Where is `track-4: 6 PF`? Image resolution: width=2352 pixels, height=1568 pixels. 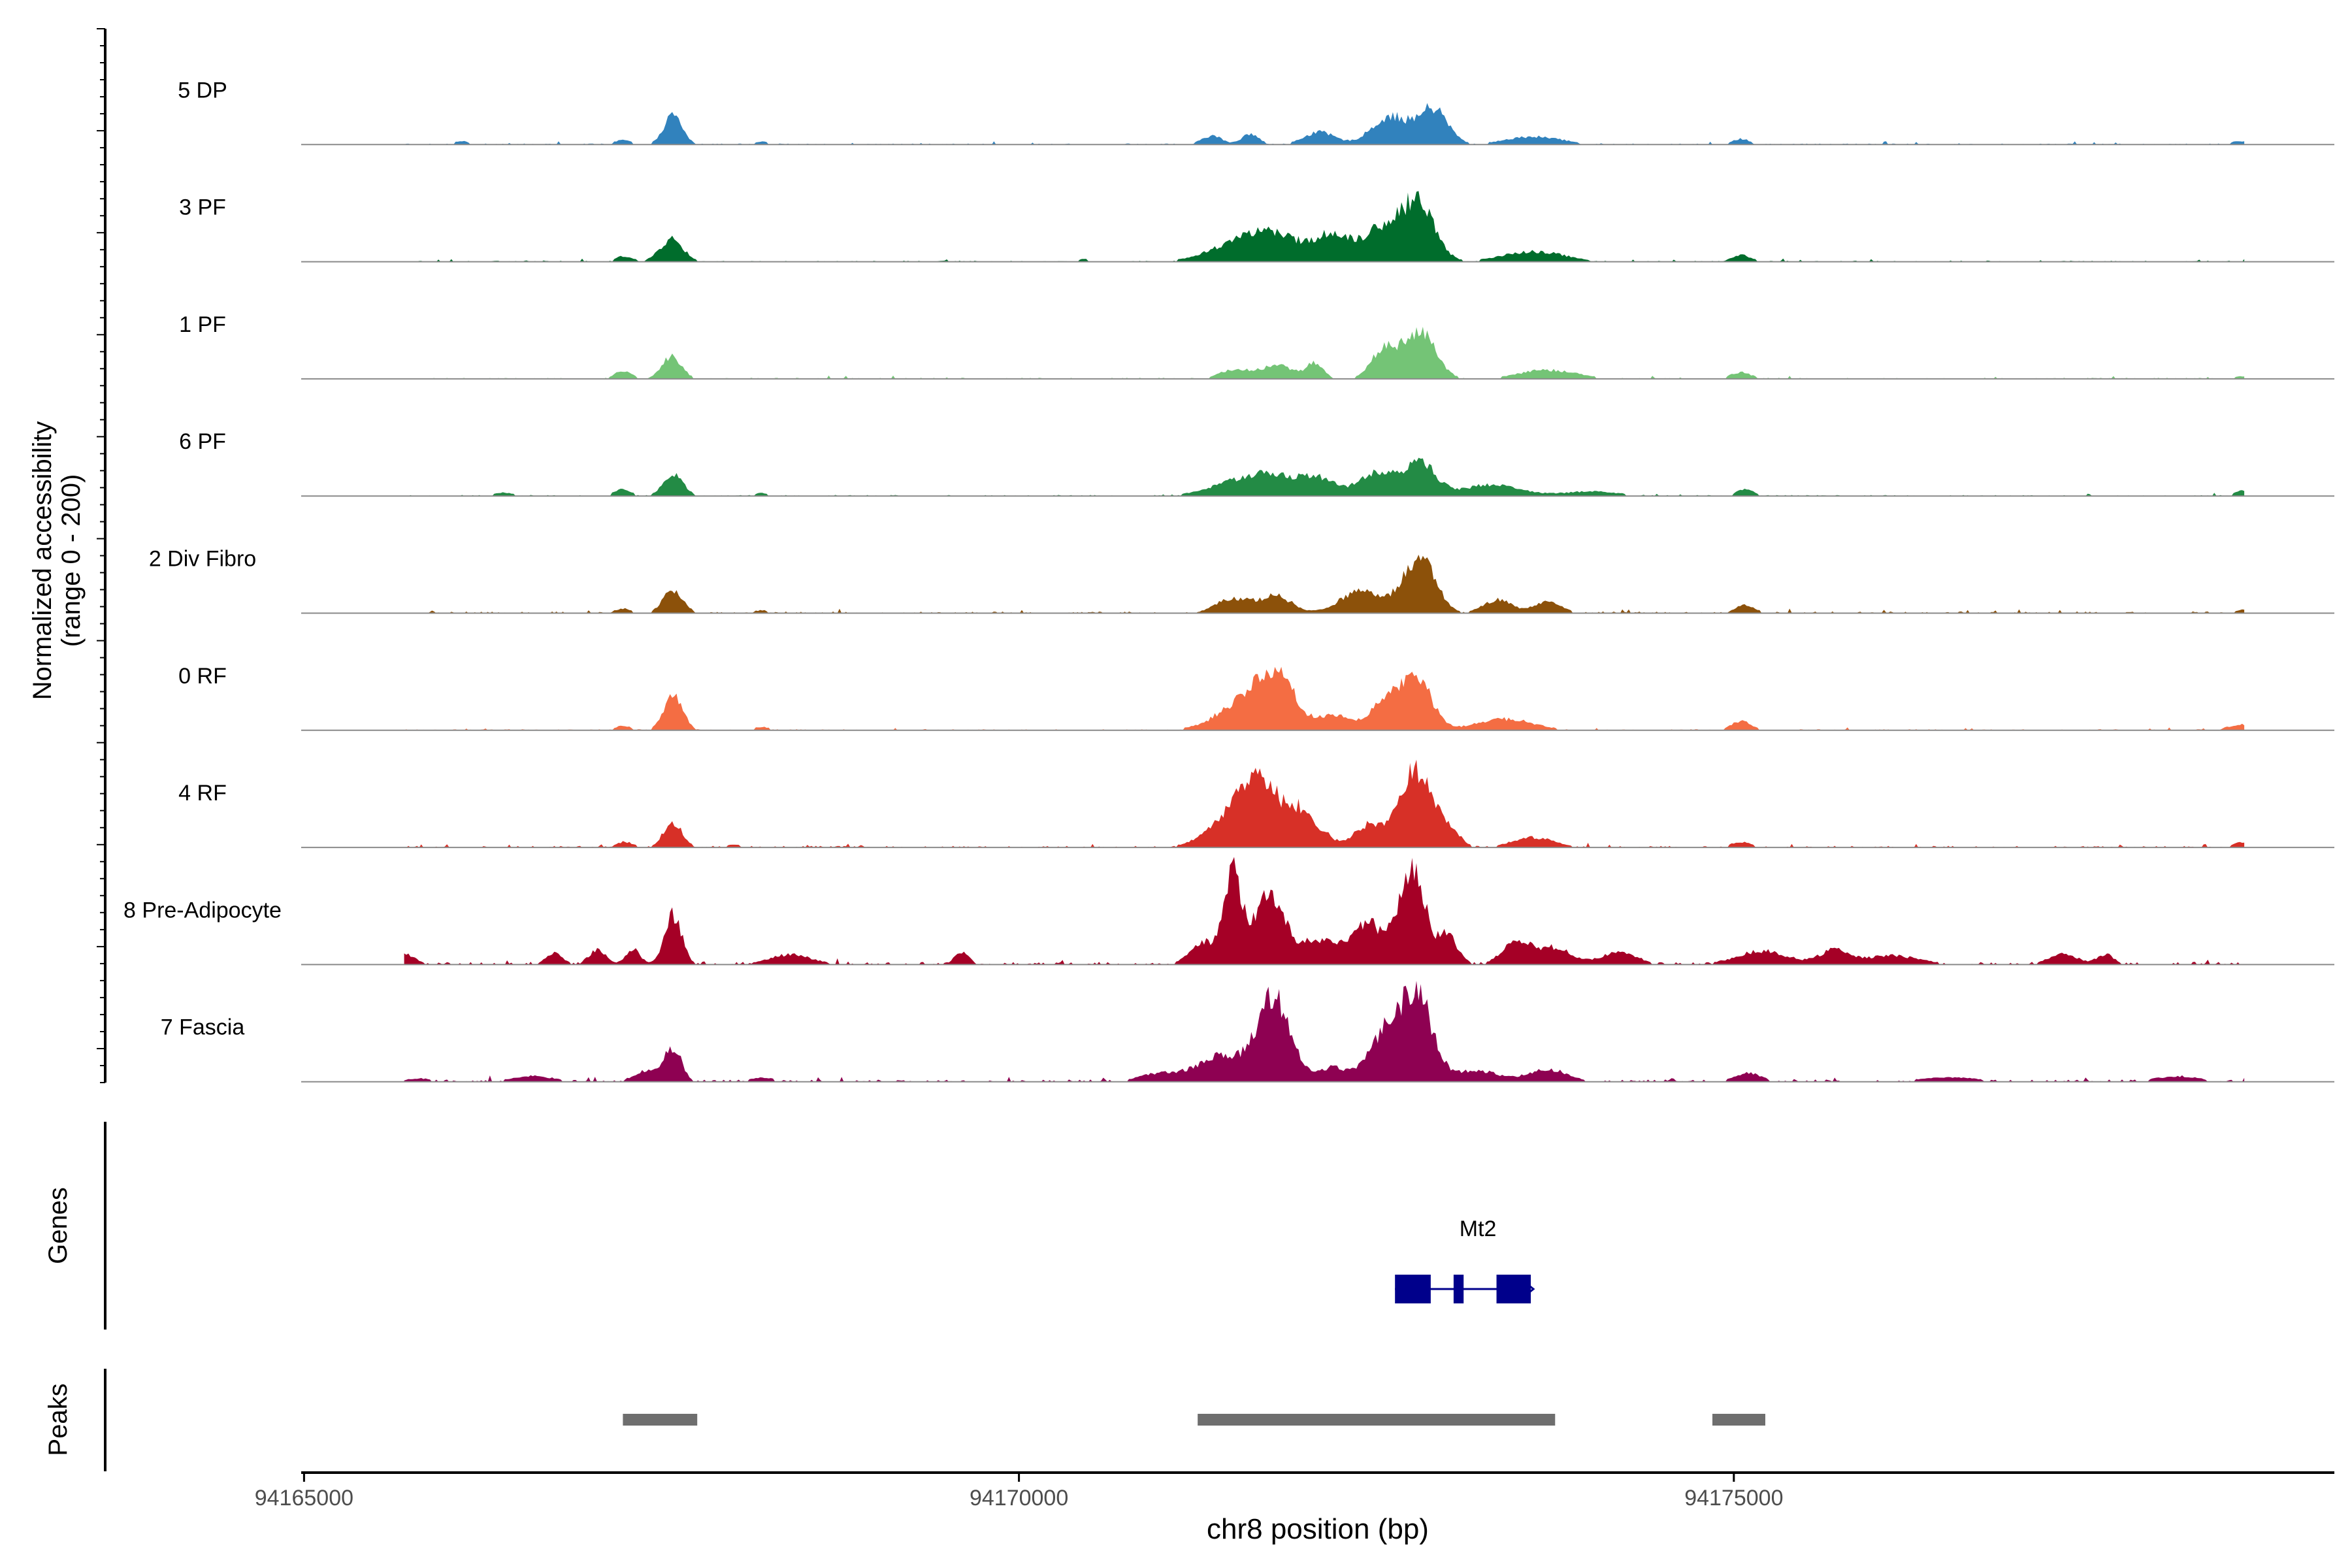 track-4: 6 PF is located at coordinates (1256, 463).